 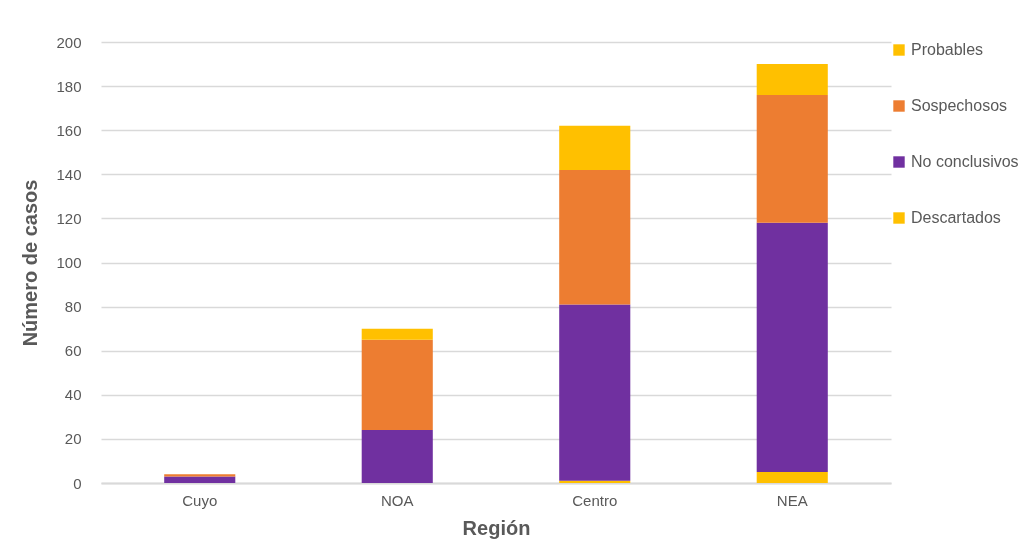 What do you see at coordinates (73, 307) in the screenshot?
I see `y-tick-label: 80` at bounding box center [73, 307].